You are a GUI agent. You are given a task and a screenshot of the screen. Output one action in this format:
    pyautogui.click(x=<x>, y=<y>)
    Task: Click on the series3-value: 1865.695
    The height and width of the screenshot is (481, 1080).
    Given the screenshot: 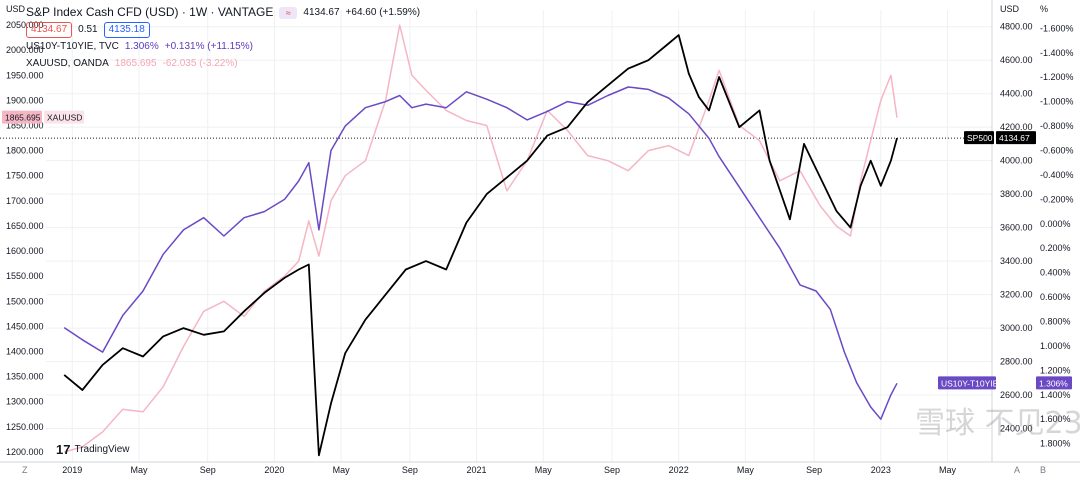 What is the action you would take?
    pyautogui.click(x=135, y=63)
    